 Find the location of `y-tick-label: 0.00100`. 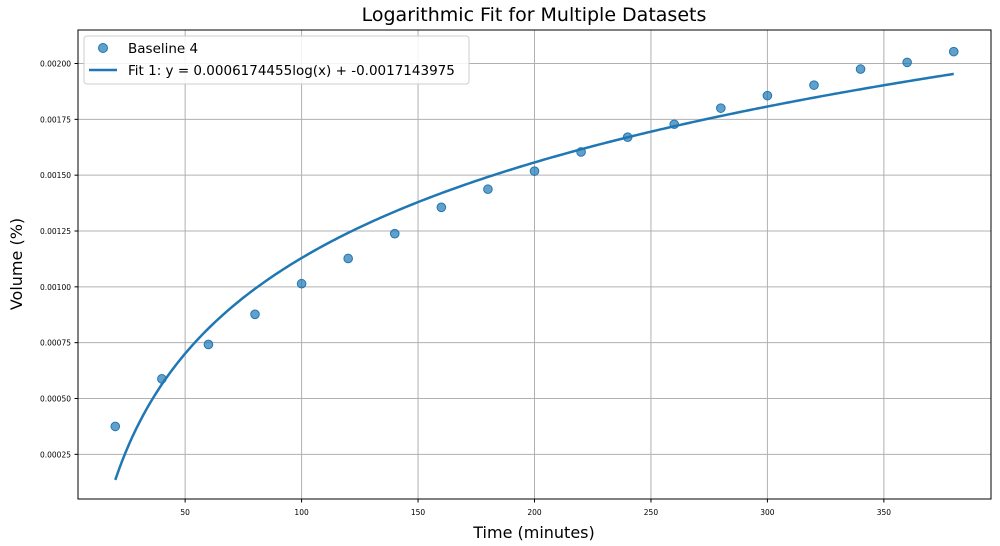

y-tick-label: 0.00100 is located at coordinates (55, 287).